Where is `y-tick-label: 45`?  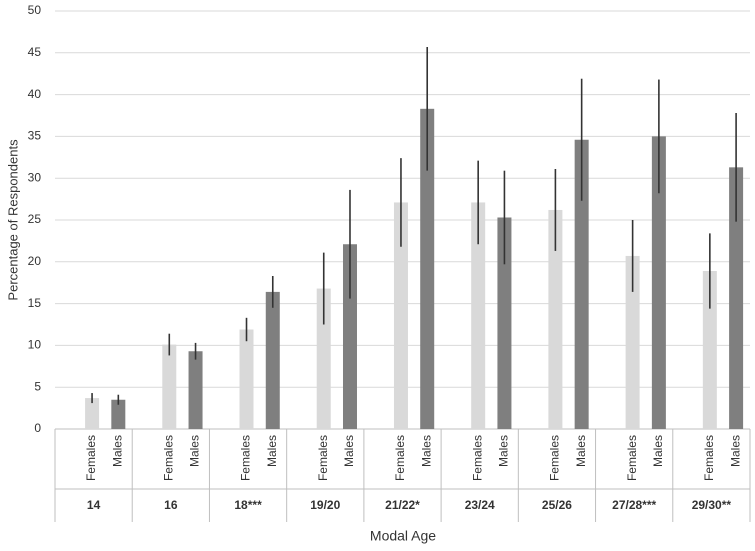
y-tick-label: 45 is located at coordinates (35, 52).